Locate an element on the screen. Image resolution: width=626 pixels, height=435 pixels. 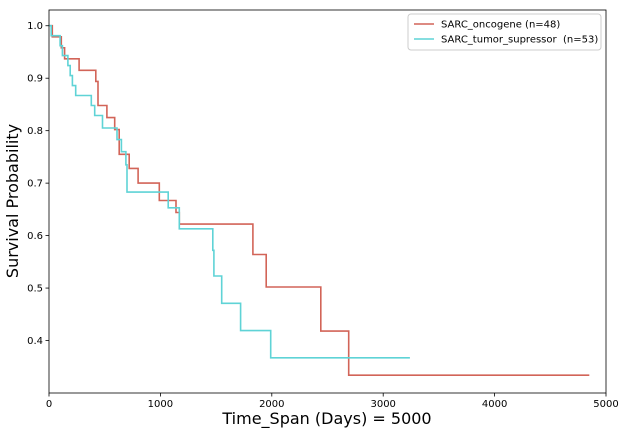
x-tick-label: 1000 is located at coordinates (160, 404).